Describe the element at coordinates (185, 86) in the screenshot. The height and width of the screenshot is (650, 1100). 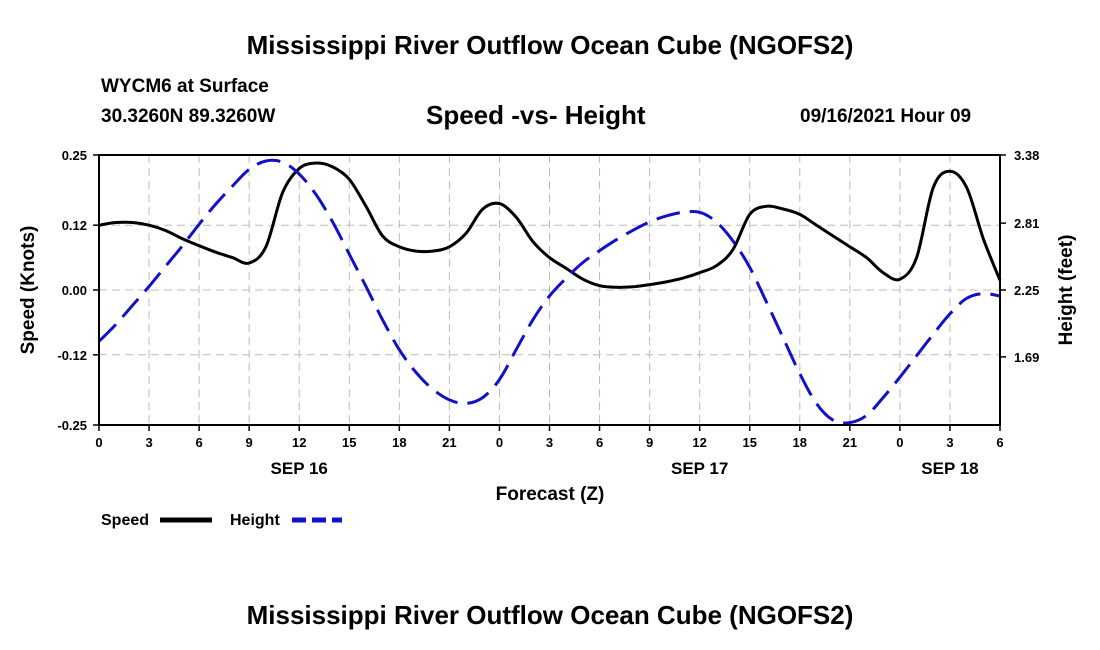
I see `station-label: WYCM6 at Surface` at that location.